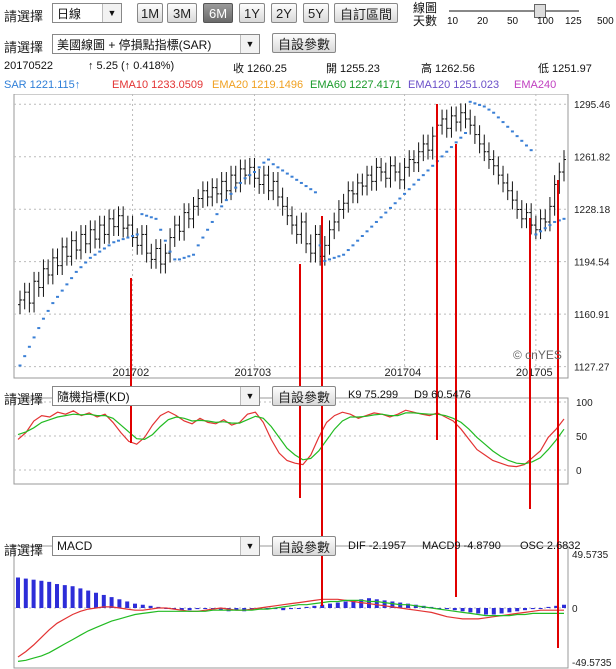 The height and width of the screenshot is (669, 616). I want to click on period-value: 日線, so click(69, 13).